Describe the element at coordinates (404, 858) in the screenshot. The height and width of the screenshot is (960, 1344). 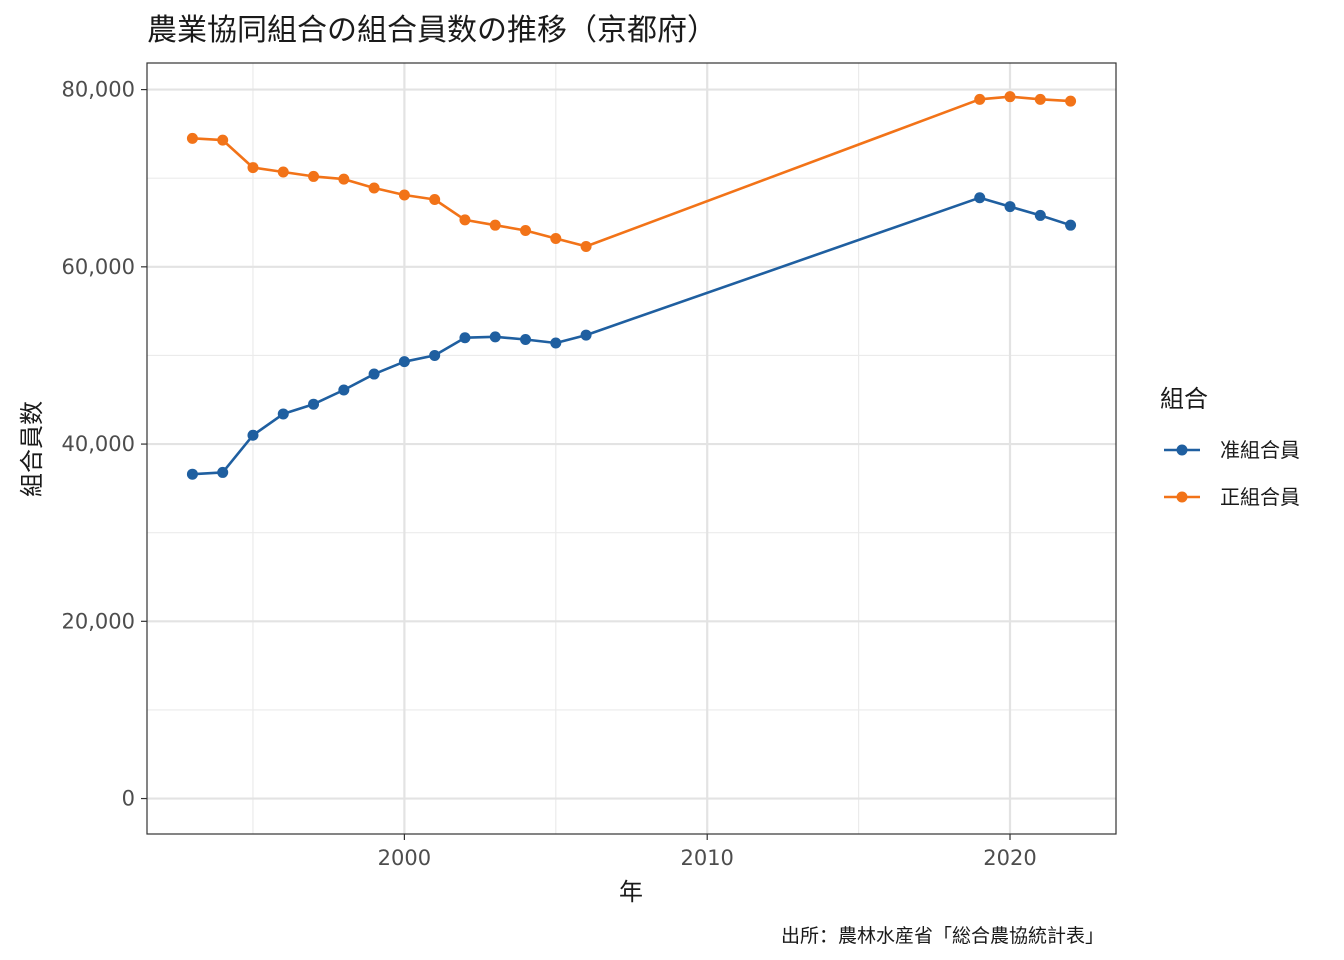
I see `x-tick-label: 2000` at that location.